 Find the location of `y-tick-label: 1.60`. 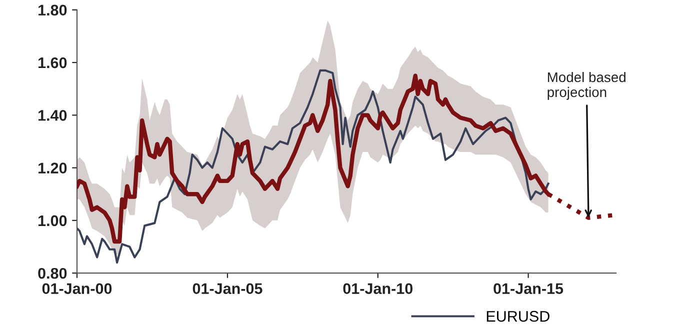

y-tick-label: 1.60 is located at coordinates (52, 62).